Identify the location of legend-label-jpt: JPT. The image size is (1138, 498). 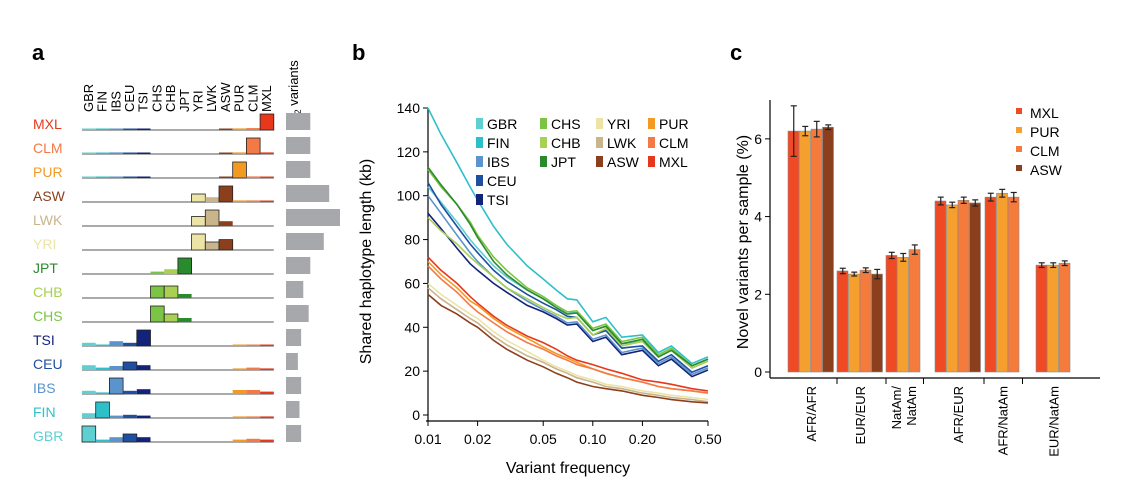
(563, 162).